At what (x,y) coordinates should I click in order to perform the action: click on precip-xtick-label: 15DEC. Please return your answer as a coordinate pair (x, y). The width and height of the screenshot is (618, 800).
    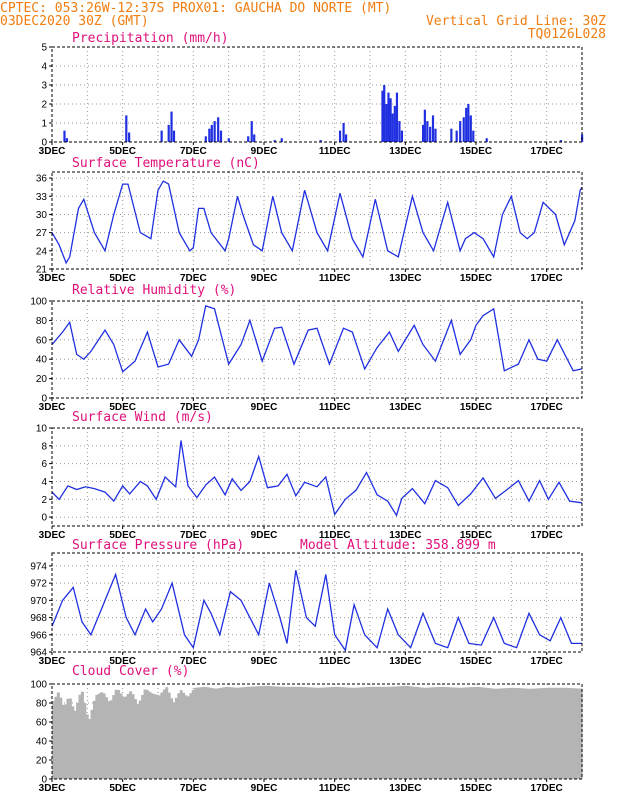
    Looking at the image, I should click on (476, 151).